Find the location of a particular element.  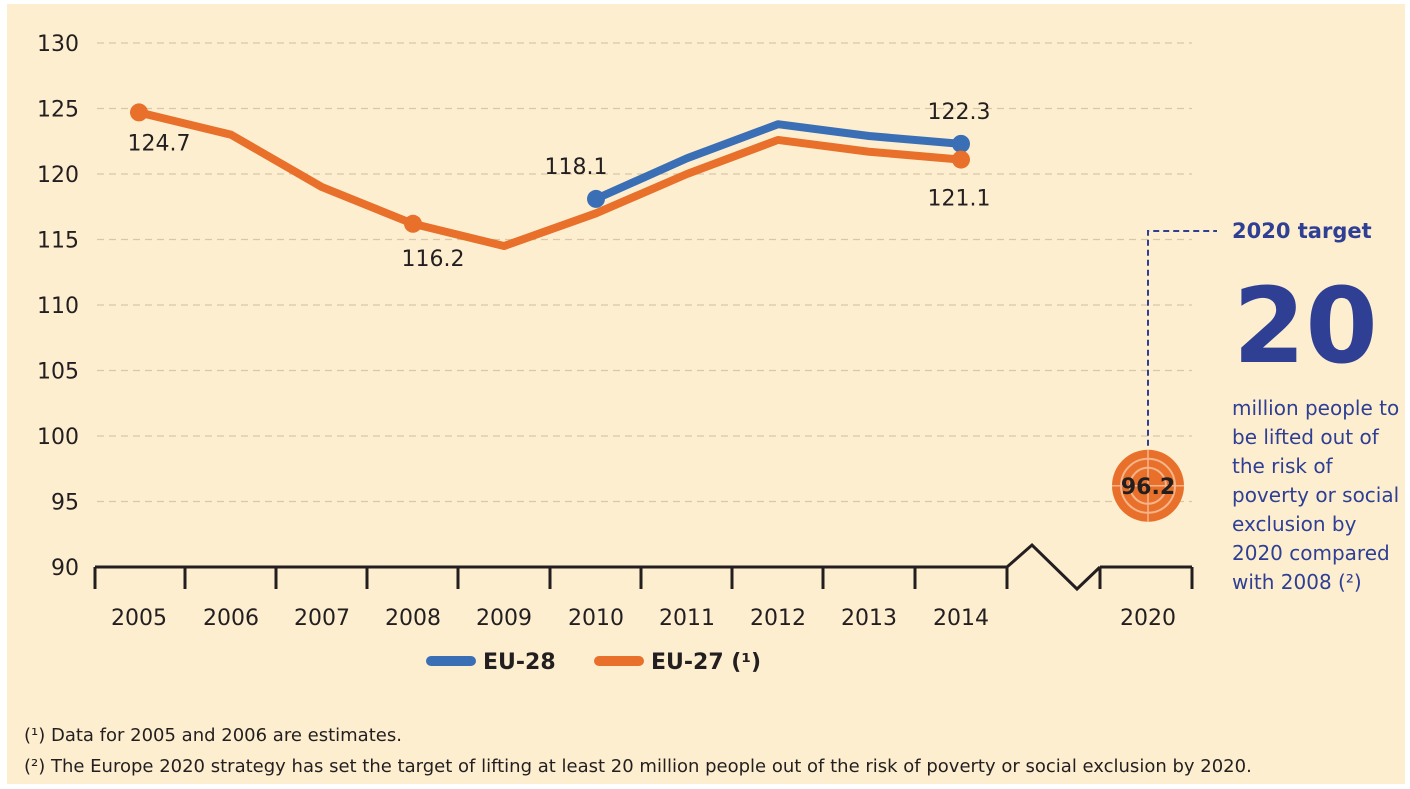

x-tick-label: 2005 is located at coordinates (139, 618).